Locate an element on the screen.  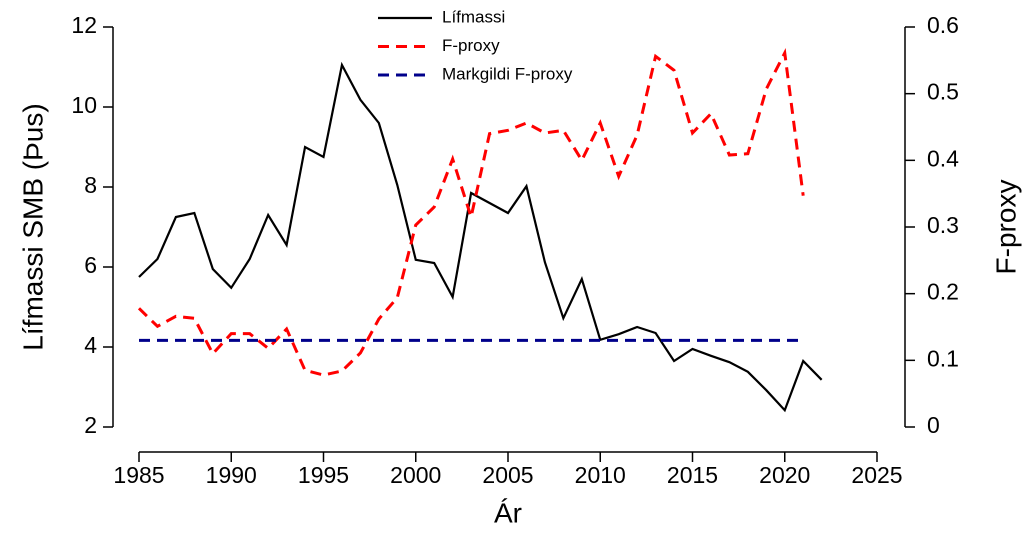
x-tick-label: 2010 is located at coordinates (600, 475).